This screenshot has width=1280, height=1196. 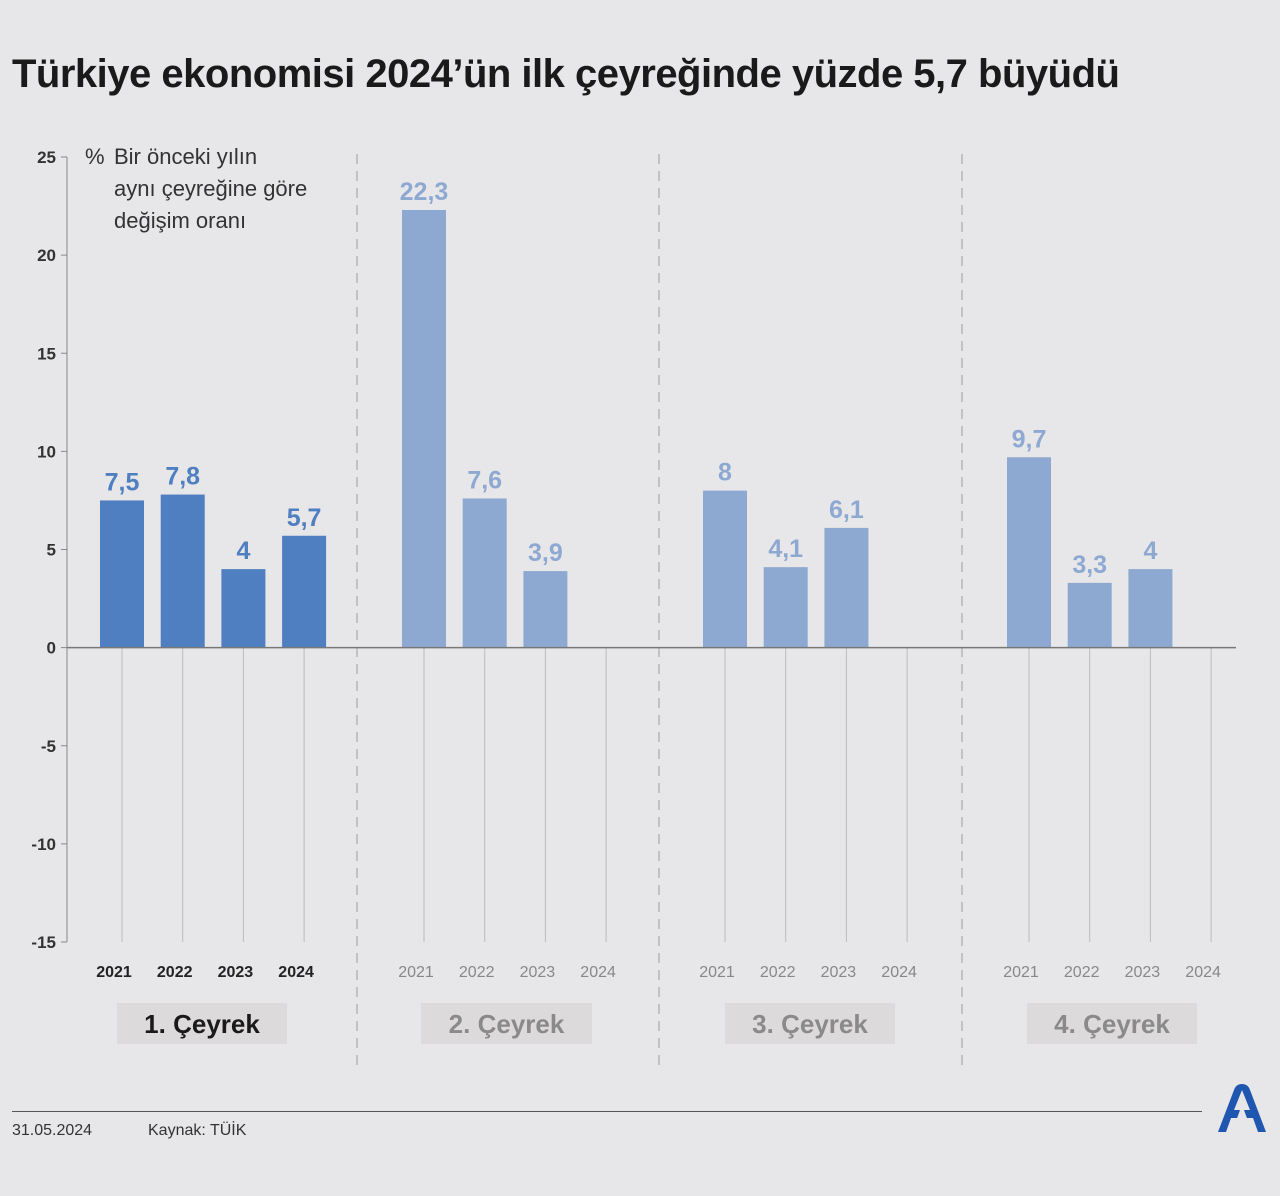 What do you see at coordinates (607, 1111) in the screenshot?
I see `footer-divider` at bounding box center [607, 1111].